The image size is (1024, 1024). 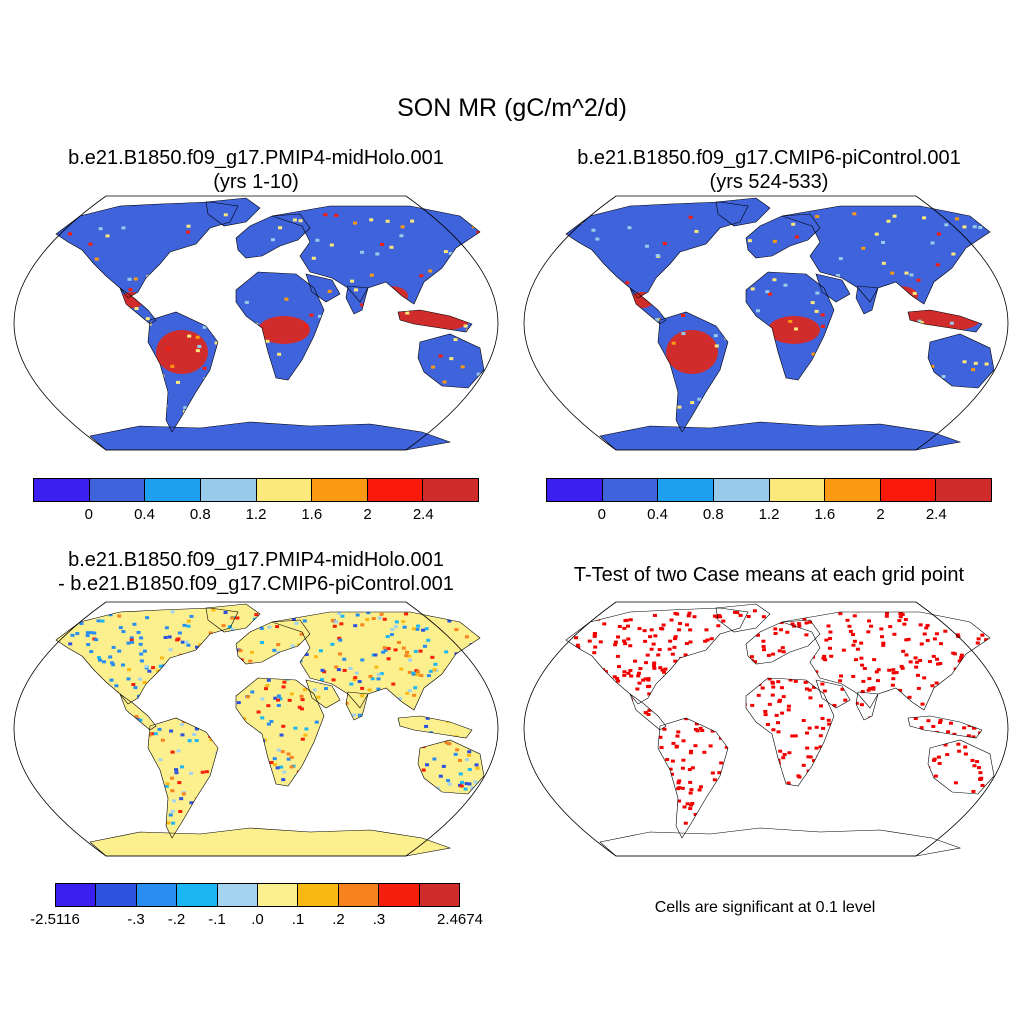 What do you see at coordinates (147, 656) in the screenshot?
I see `coastline-northAmerica` at bounding box center [147, 656].